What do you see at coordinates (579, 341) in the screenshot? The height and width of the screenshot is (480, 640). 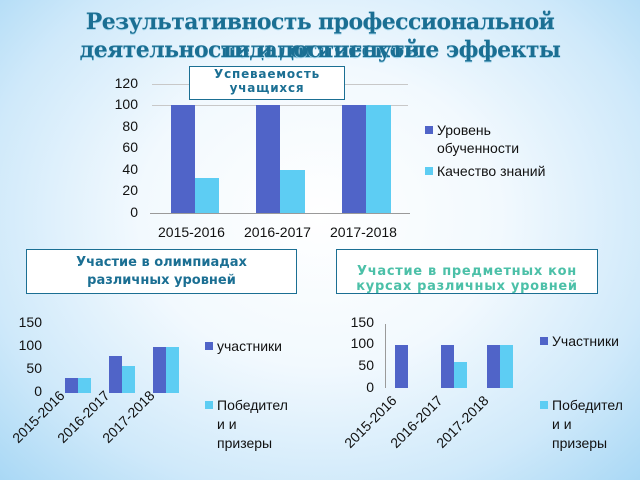 I see `legend-participants: Участники` at bounding box center [579, 341].